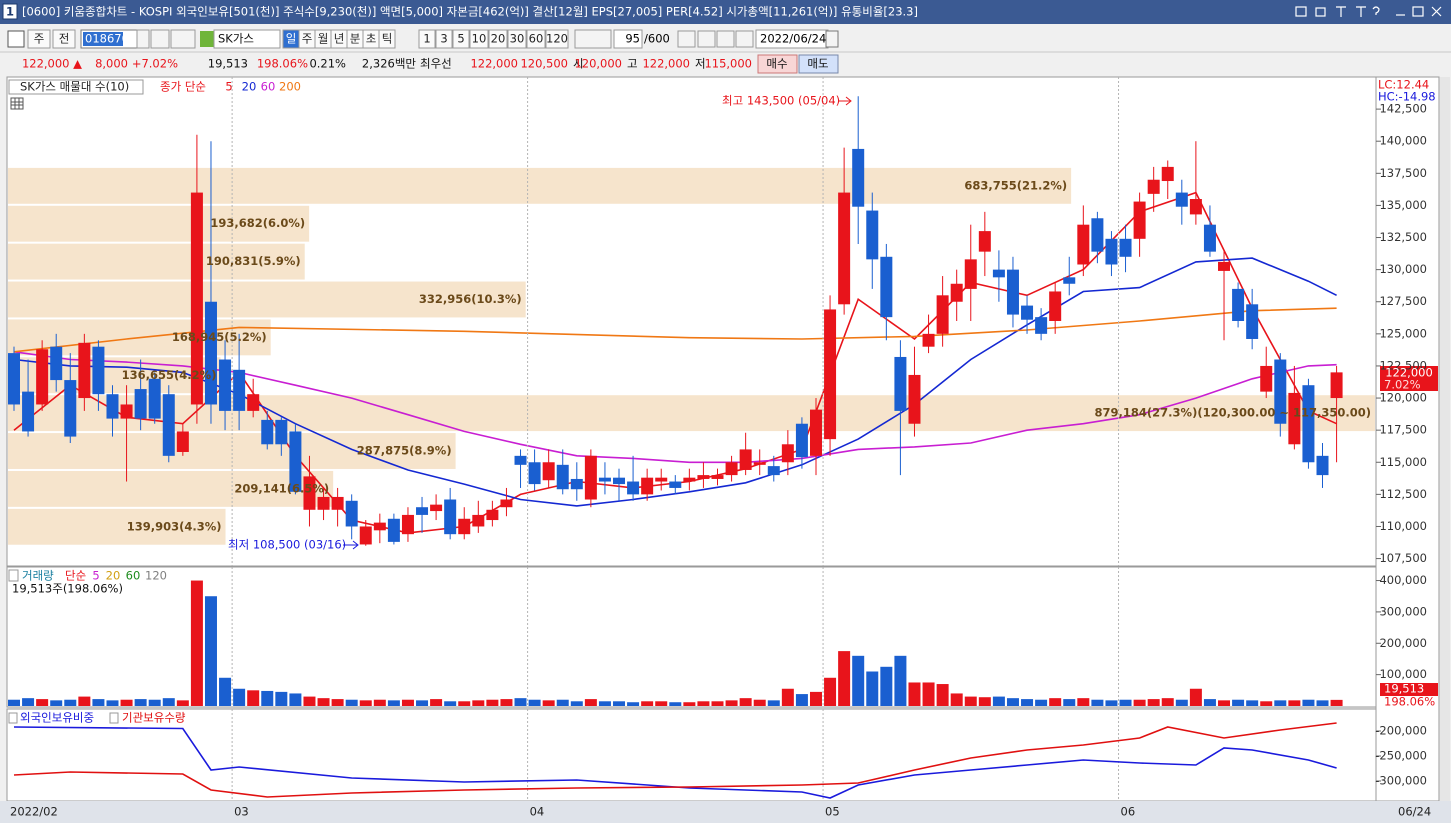 Image resolution: width=1451 pixels, height=823 pixels. Describe the element at coordinates (183, 39) in the screenshot. I see `sound-icon` at that location.